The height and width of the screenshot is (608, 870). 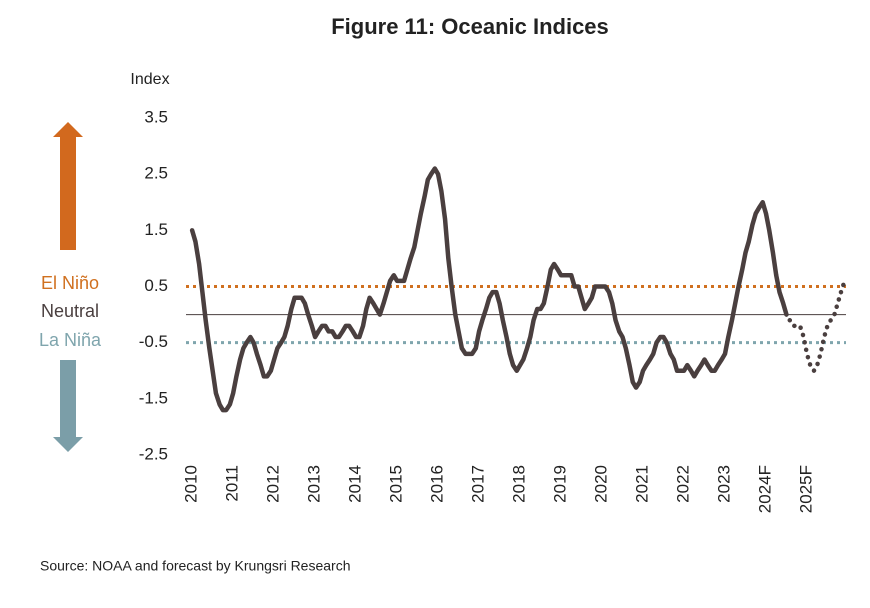 I want to click on x-tick-label: 2025F, so click(x=805, y=489).